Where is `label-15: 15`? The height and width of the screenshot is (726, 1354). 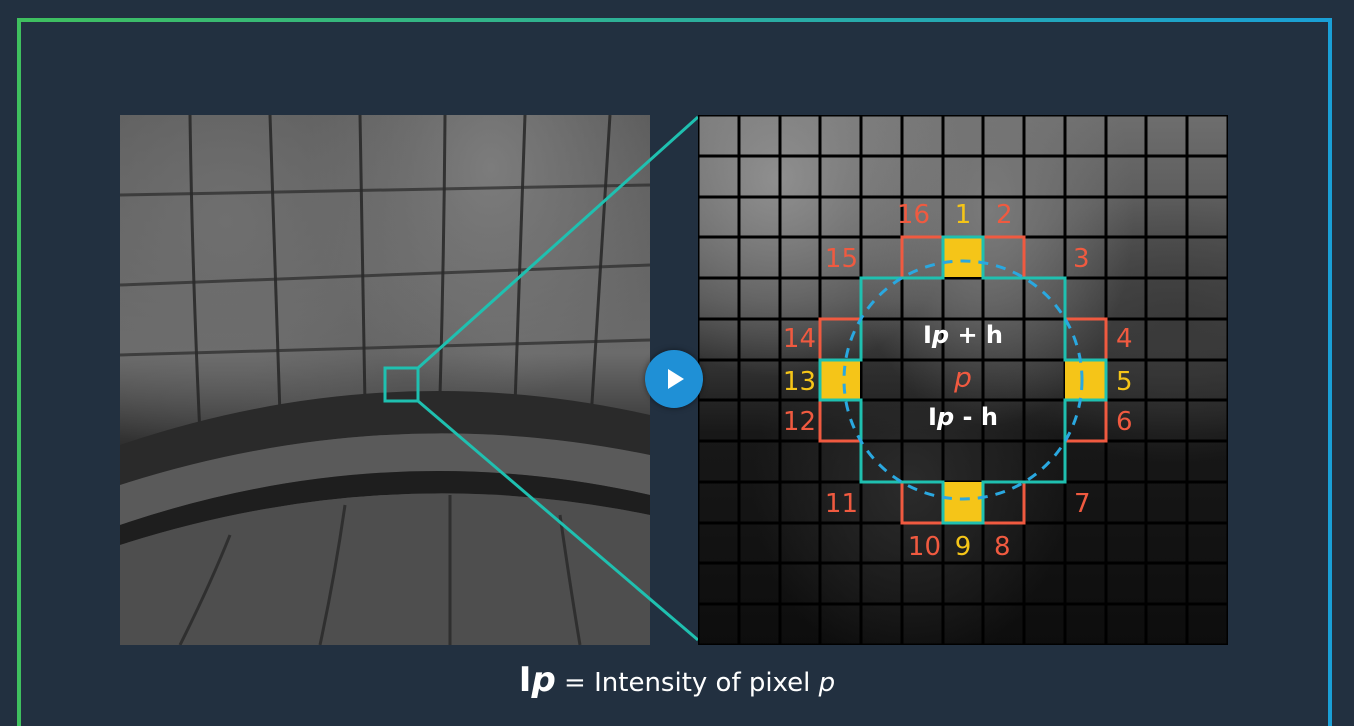 label-15: 15 is located at coordinates (841, 259).